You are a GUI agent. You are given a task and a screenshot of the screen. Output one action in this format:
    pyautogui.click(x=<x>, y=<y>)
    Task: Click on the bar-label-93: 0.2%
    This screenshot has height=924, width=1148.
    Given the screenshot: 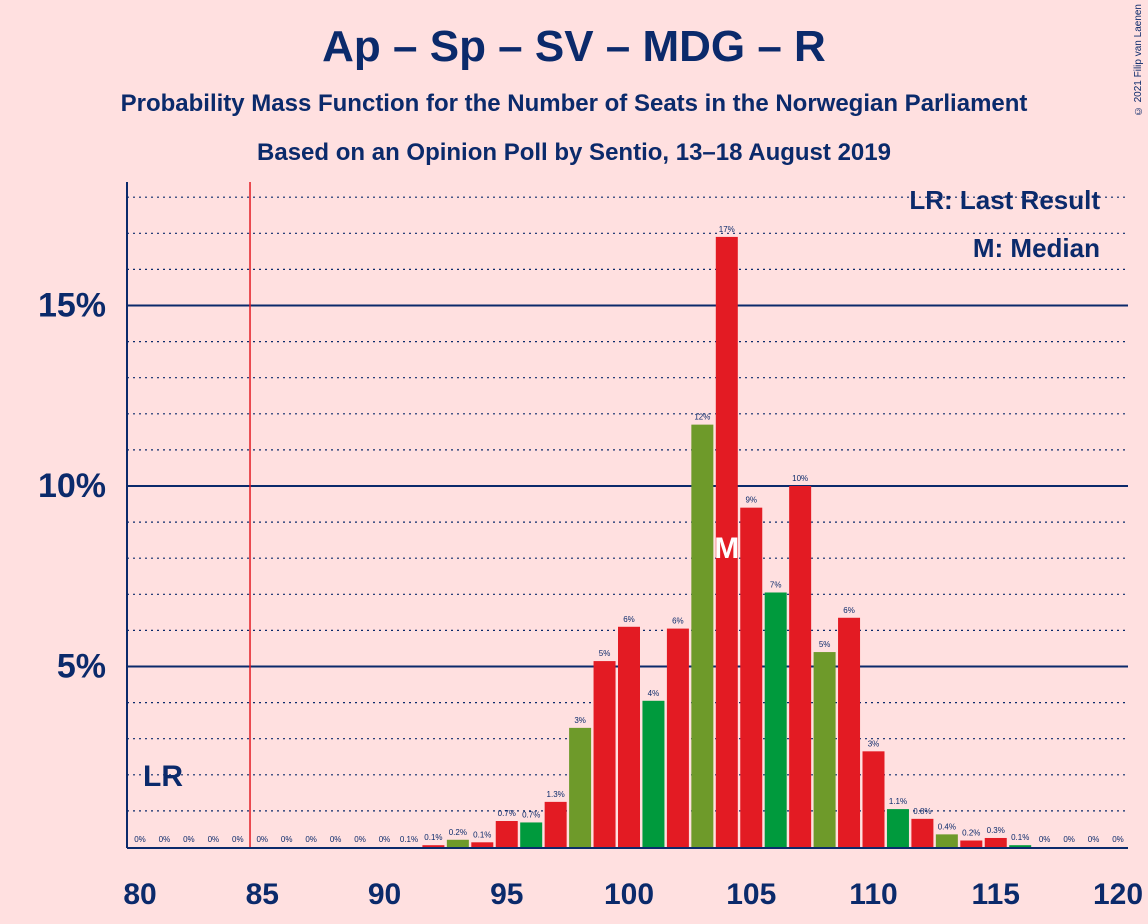 What is the action you would take?
    pyautogui.click(x=458, y=832)
    